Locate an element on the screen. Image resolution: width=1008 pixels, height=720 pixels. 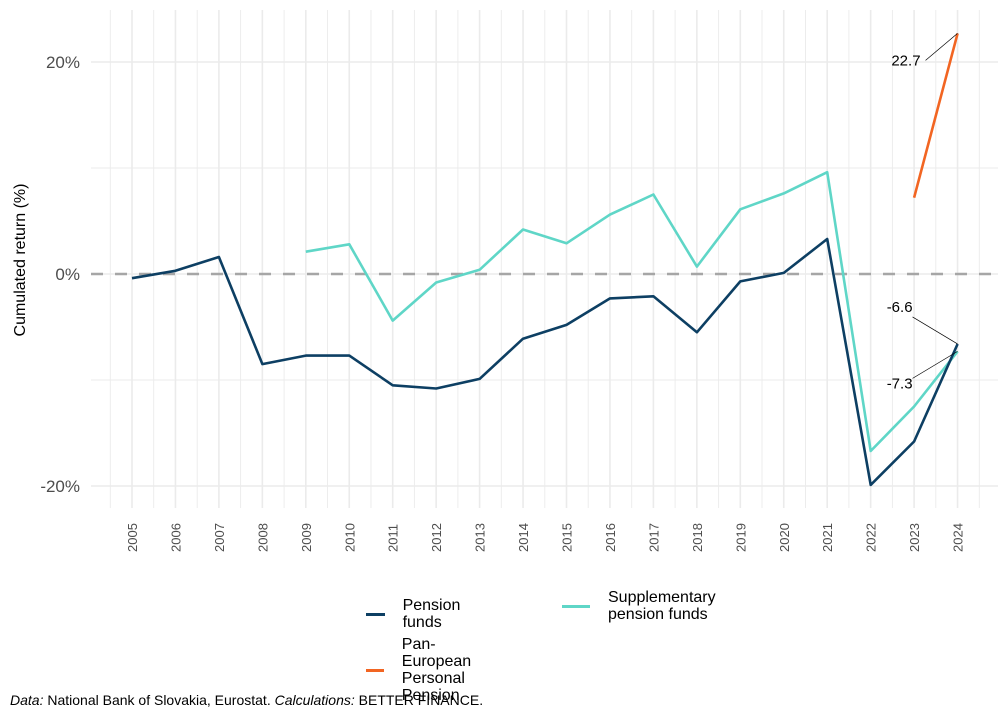
x-tick-label: 2012 is located at coordinates (436, 537).